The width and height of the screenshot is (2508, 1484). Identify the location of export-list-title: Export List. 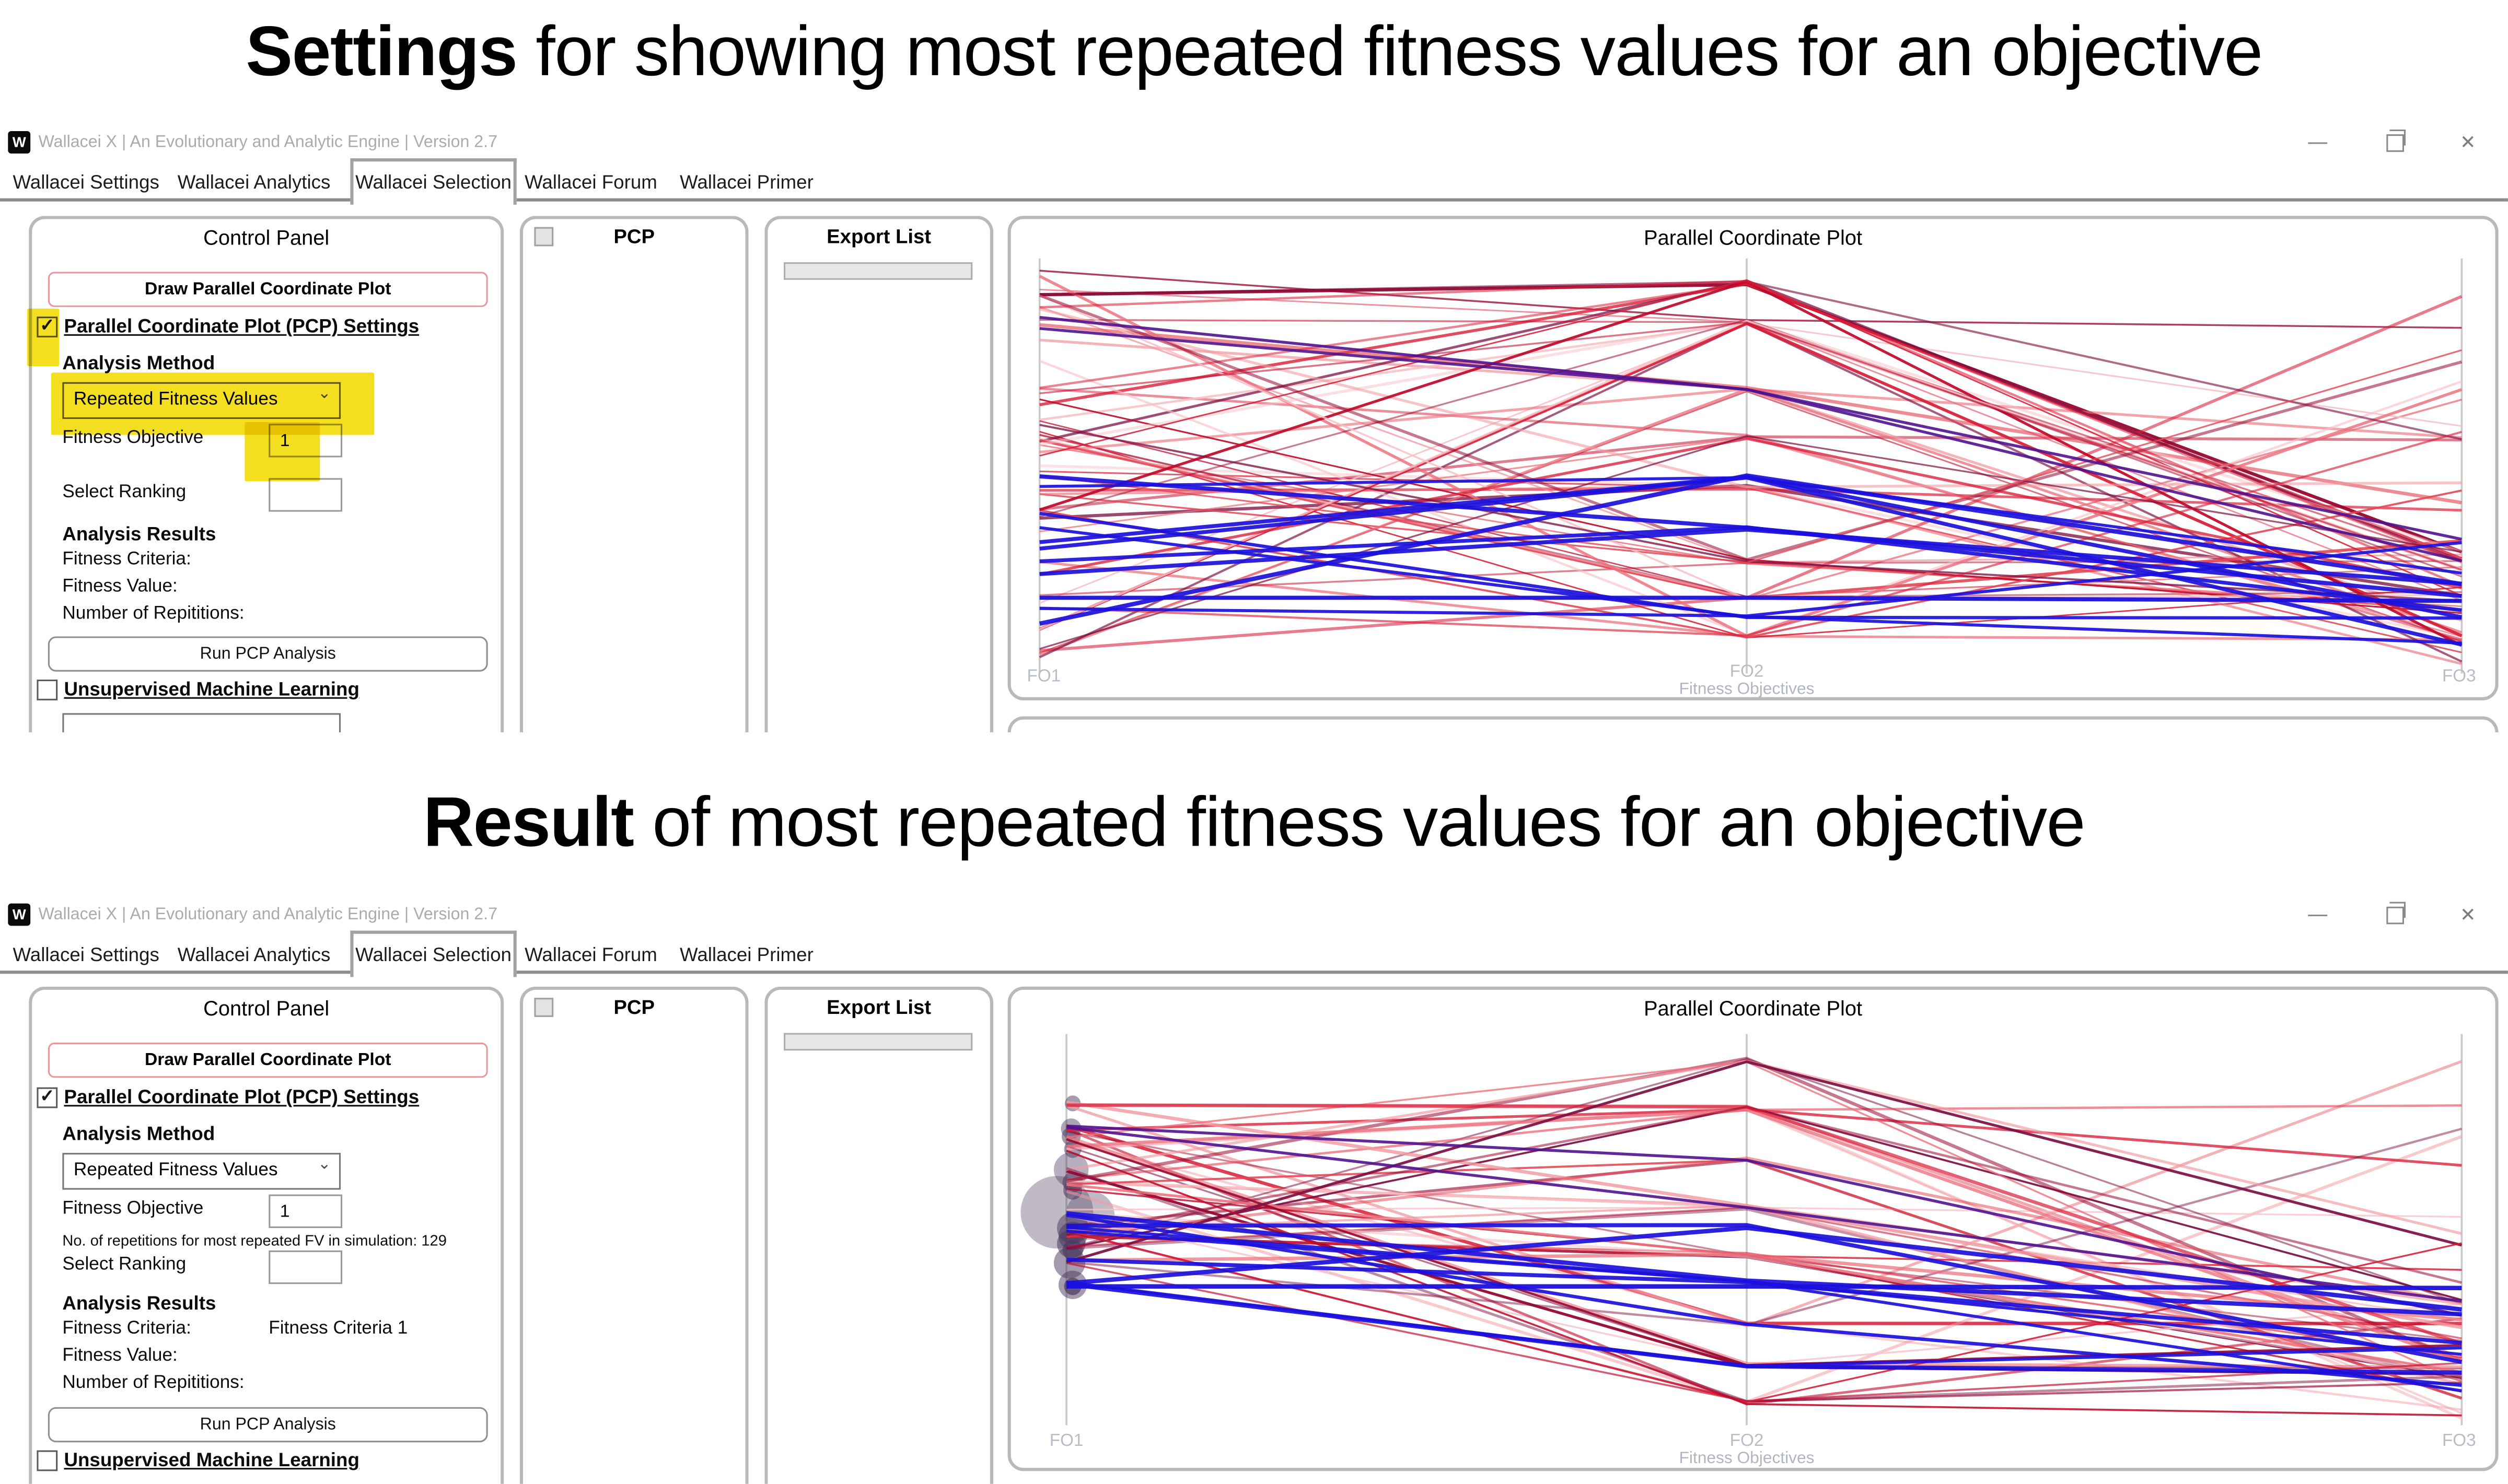
(879, 237).